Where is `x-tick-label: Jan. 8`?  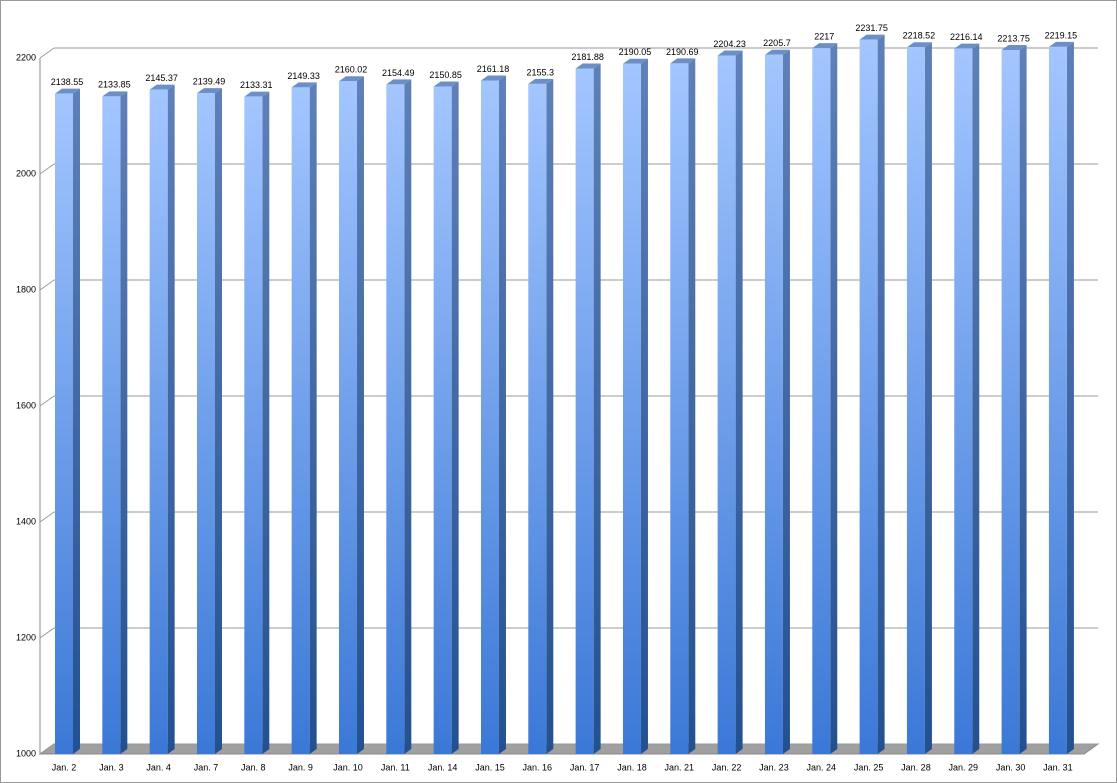
x-tick-label: Jan. 8 is located at coordinates (253, 767).